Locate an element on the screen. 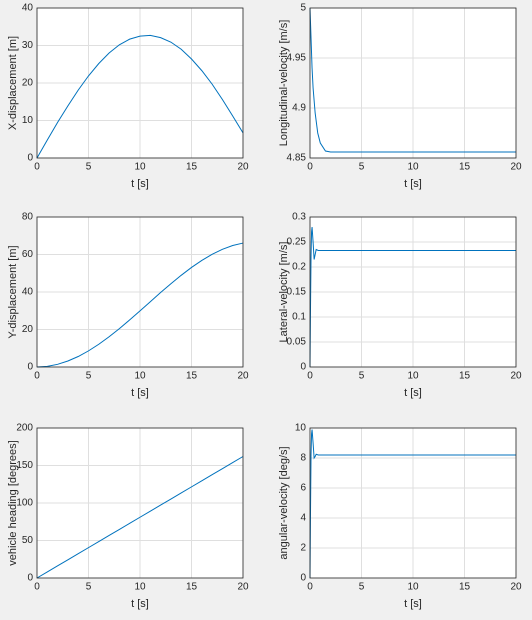 Image resolution: width=532 pixels, height=620 pixels. y-tick-label: 60 is located at coordinates (28, 254).